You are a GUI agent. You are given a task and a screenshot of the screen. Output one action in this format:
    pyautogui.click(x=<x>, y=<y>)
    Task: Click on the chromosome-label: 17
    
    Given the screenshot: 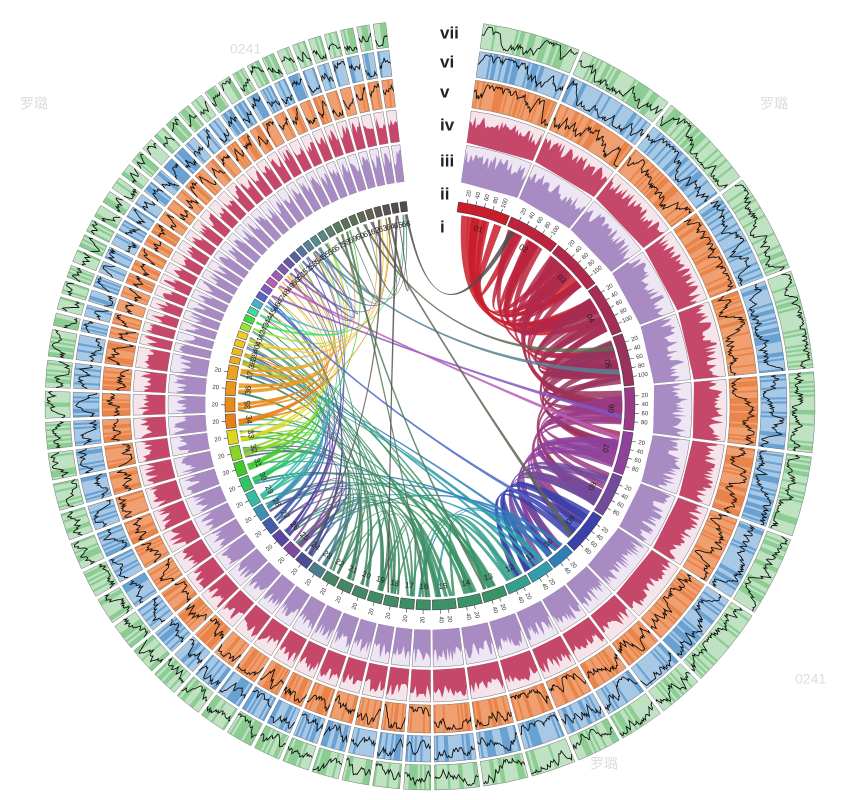 What is the action you would take?
    pyautogui.click(x=409, y=585)
    